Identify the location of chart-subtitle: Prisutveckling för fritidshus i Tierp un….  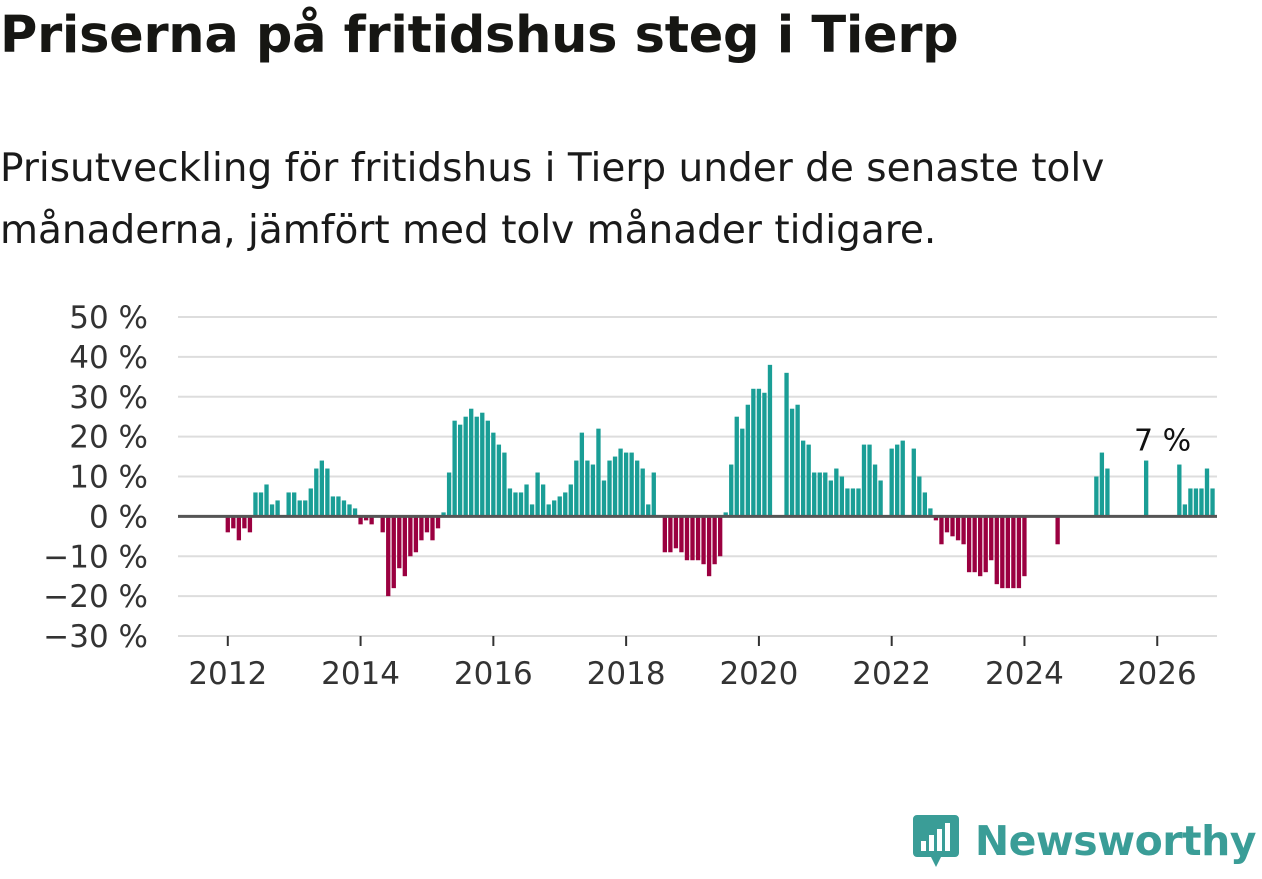
(552, 199).